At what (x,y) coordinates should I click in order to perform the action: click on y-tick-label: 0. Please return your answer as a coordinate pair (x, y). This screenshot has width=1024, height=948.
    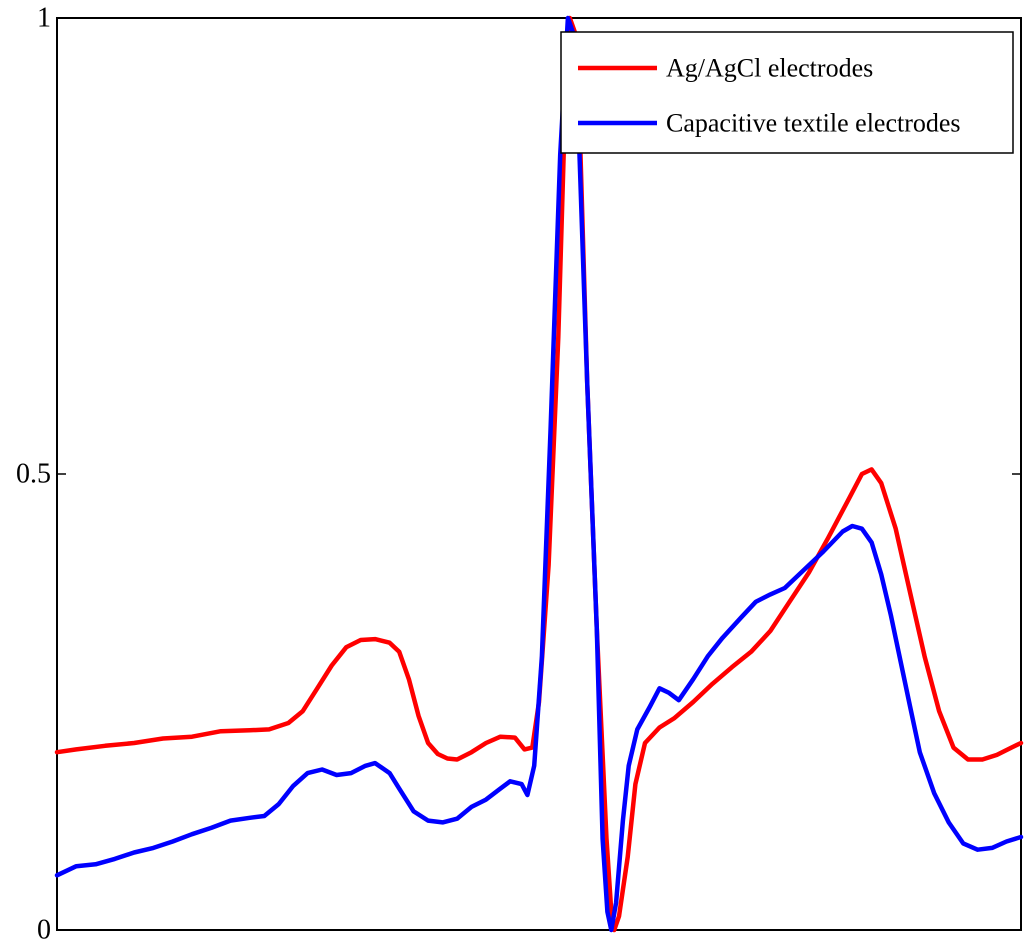
    Looking at the image, I should click on (44, 930).